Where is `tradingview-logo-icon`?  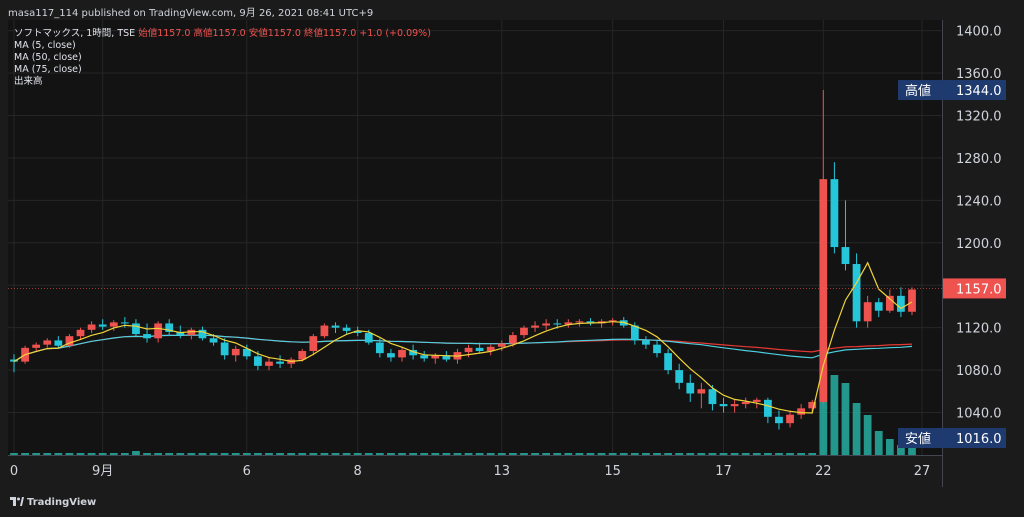
tradingview-logo-icon is located at coordinates (17, 501).